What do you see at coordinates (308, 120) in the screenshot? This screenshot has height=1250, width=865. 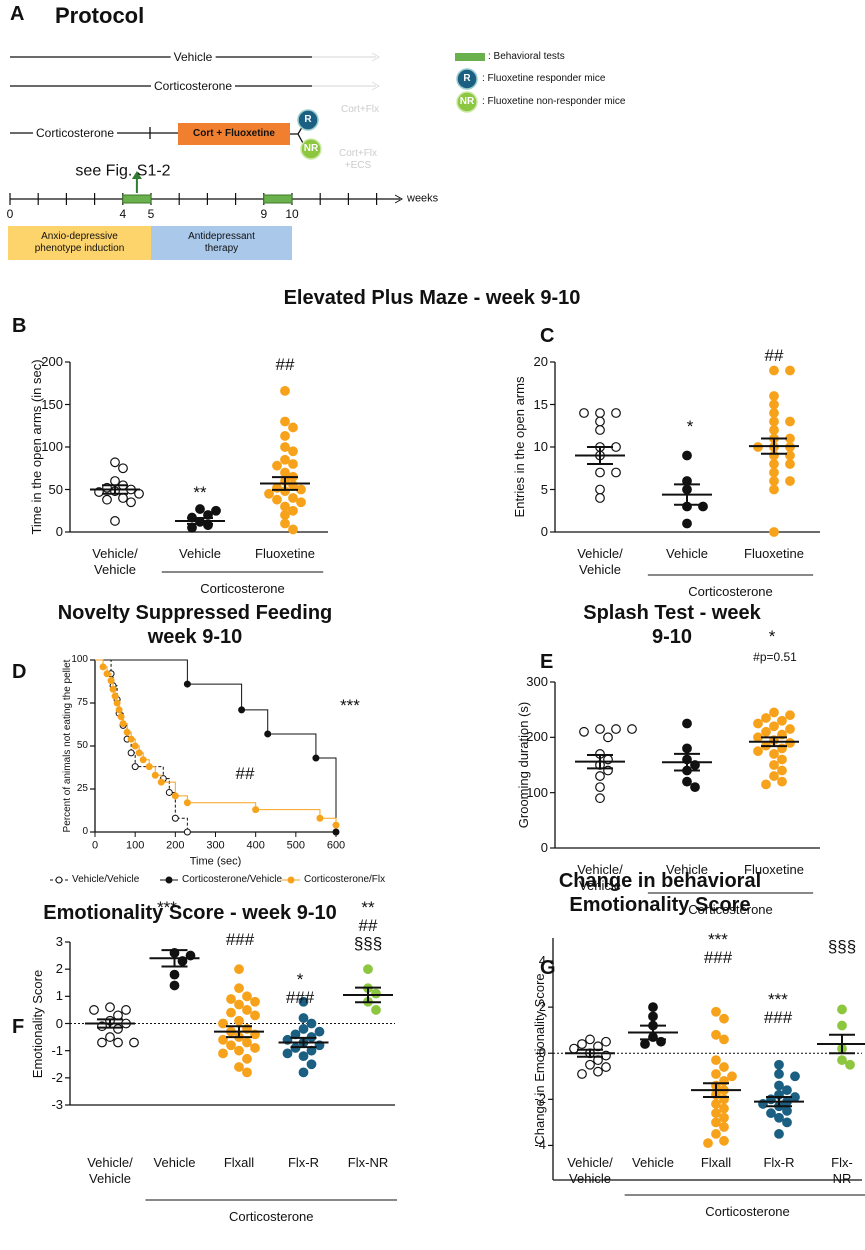 I see `responder-icon` at bounding box center [308, 120].